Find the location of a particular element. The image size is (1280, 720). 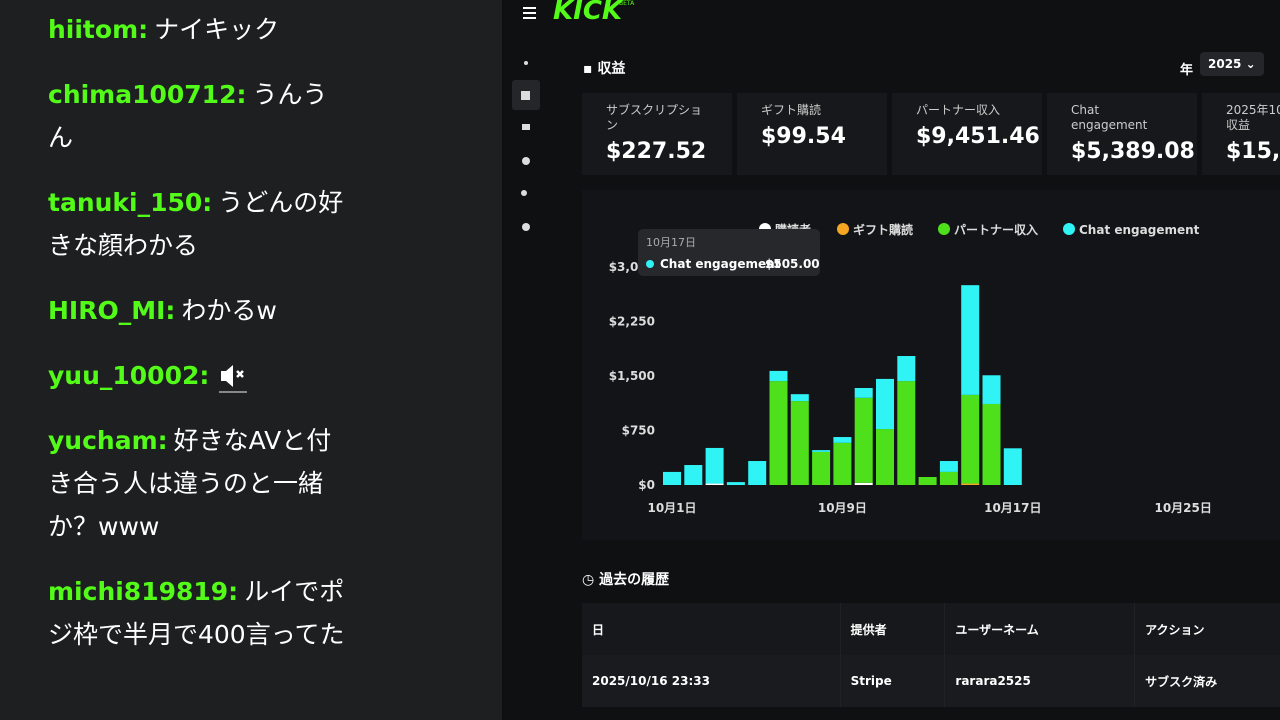

table-header: 提供者 is located at coordinates (893, 629).